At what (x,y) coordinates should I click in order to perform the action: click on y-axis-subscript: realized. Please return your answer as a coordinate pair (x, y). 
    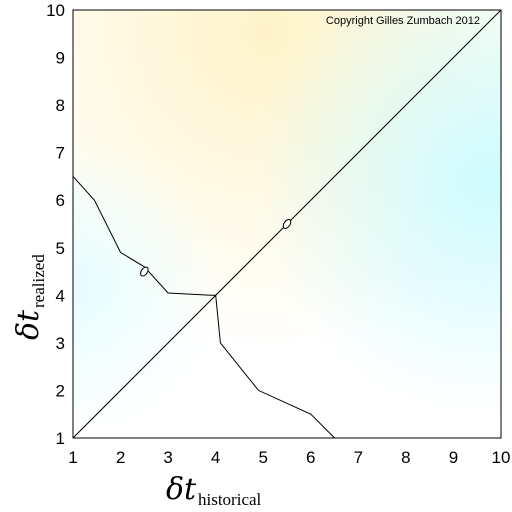
    Looking at the image, I should click on (38, 281).